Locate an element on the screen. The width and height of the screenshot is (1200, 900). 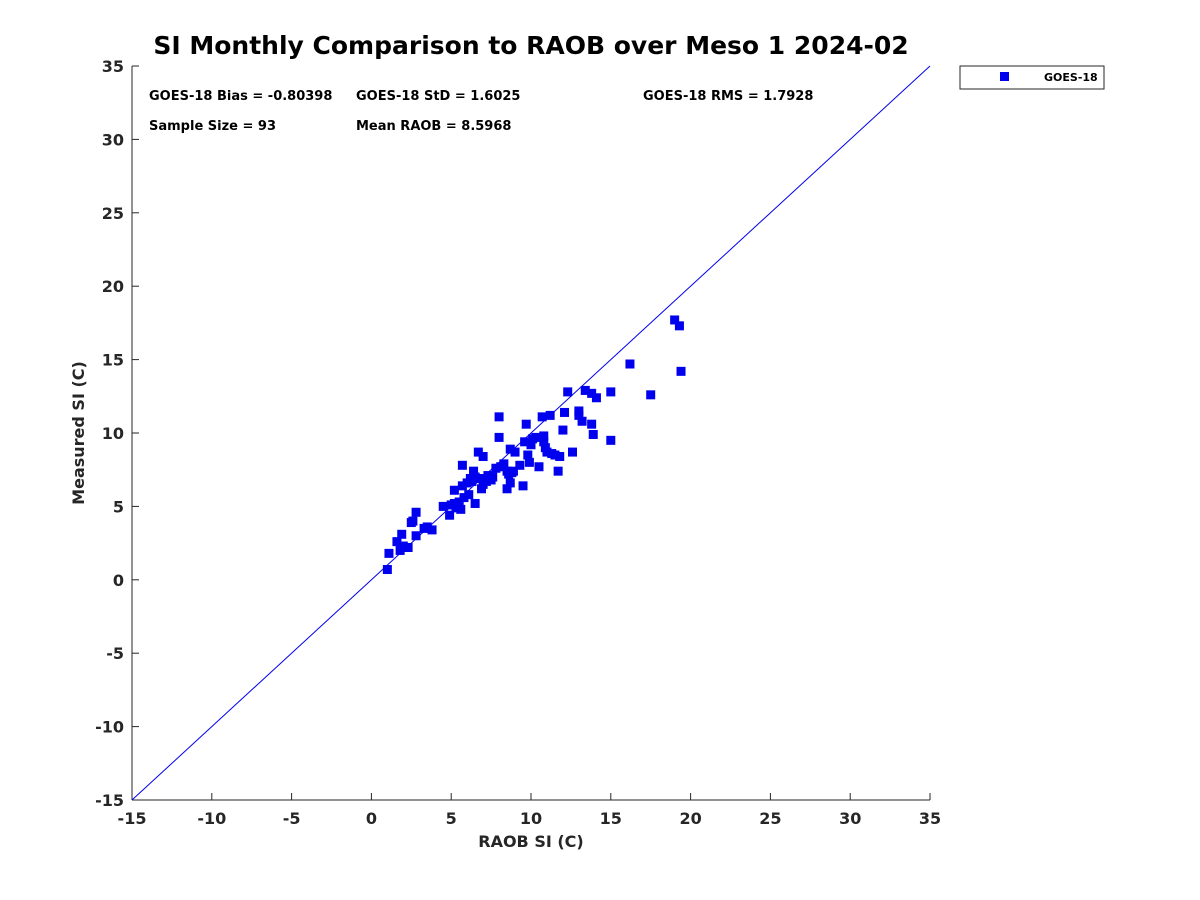
stat-std: GOES-18 StD = 1.6025 is located at coordinates (438, 96).